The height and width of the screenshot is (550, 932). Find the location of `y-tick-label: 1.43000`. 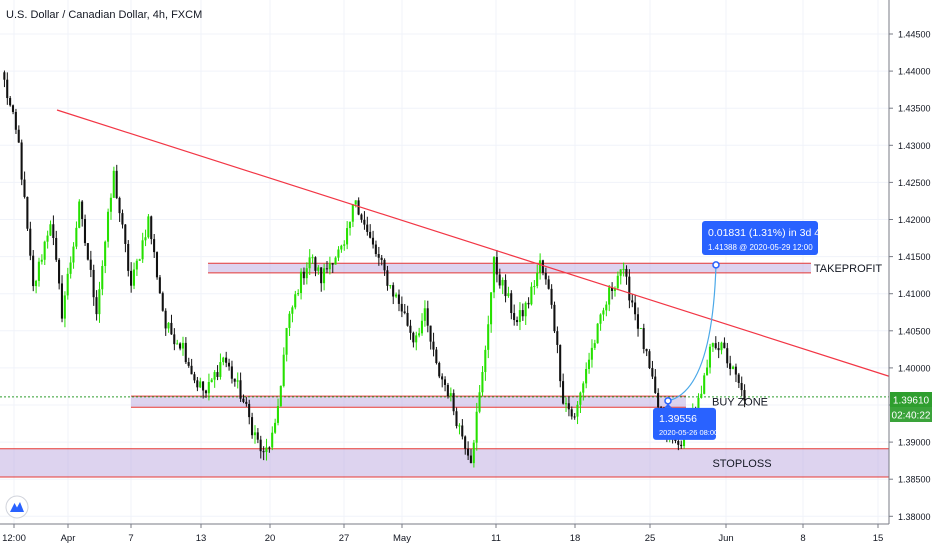

y-tick-label: 1.43000 is located at coordinates (914, 146).